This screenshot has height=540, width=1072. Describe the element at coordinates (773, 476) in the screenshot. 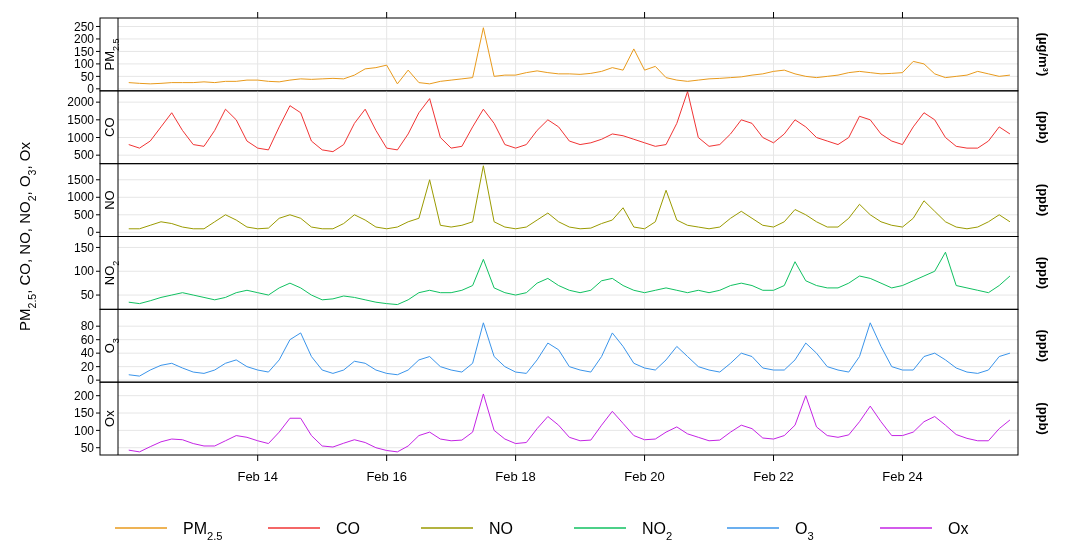

I see `x-tick-label: Feb 22` at that location.